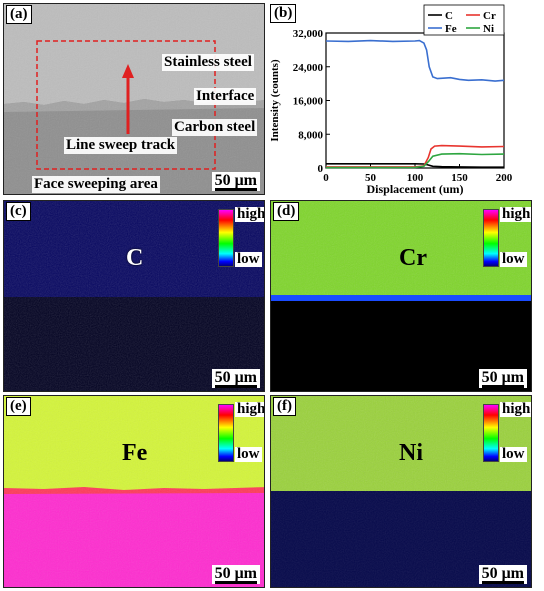 The image size is (544, 591). What do you see at coordinates (275, 100) in the screenshot?
I see `y-axis-label: Intensity (counts)` at bounding box center [275, 100].